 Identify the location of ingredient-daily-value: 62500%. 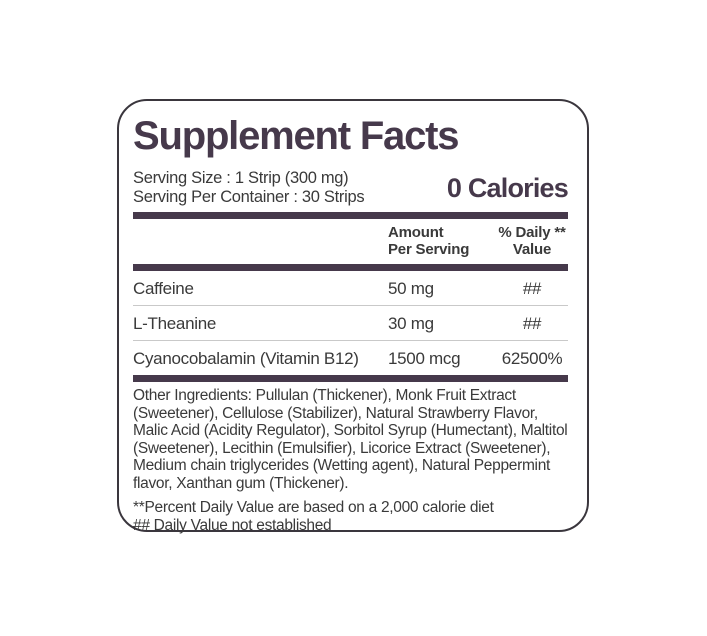
(532, 358).